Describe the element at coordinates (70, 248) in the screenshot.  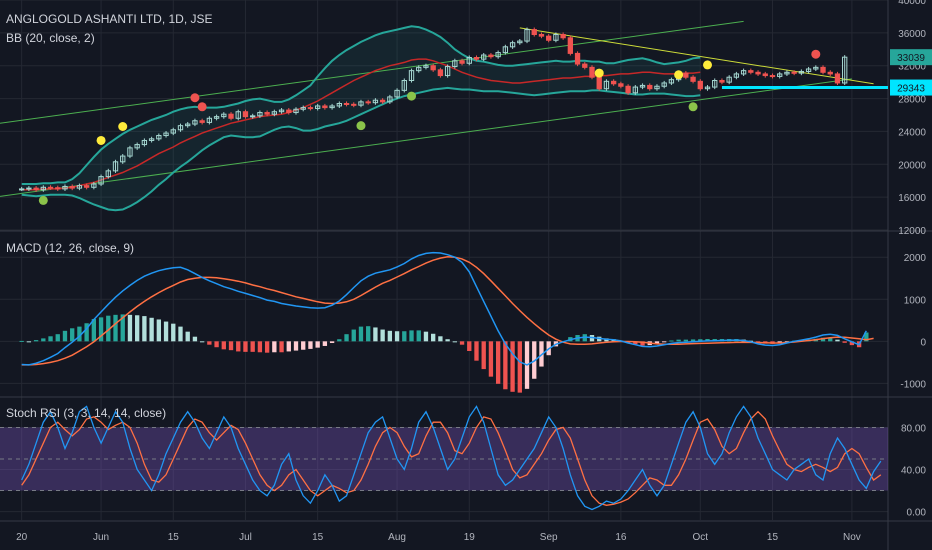
I see `macd-indicator-label: MACD (12, 26, close, 9)` at that location.